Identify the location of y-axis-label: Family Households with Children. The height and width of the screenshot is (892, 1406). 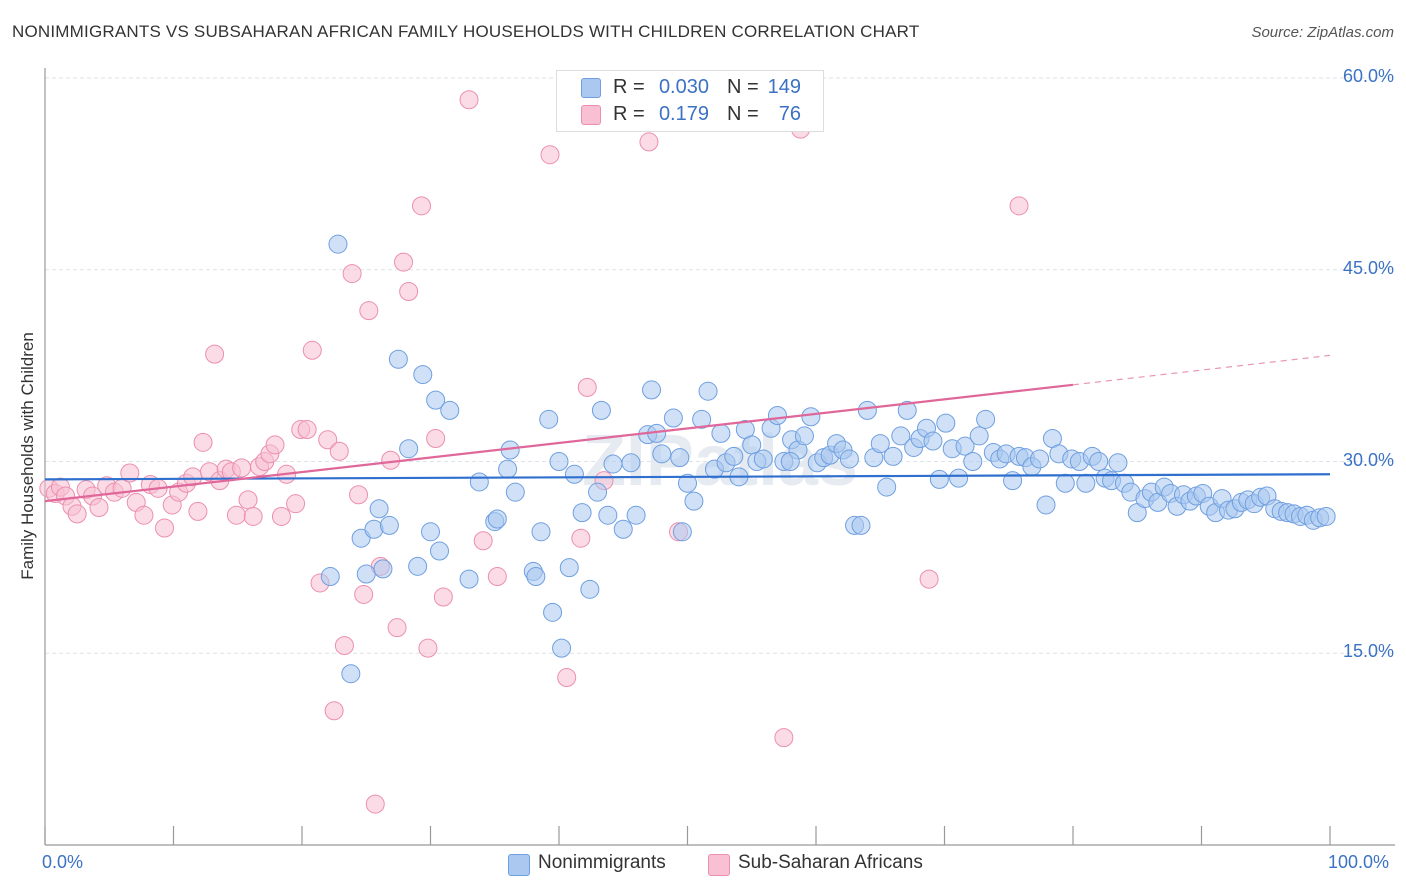
(27, 456).